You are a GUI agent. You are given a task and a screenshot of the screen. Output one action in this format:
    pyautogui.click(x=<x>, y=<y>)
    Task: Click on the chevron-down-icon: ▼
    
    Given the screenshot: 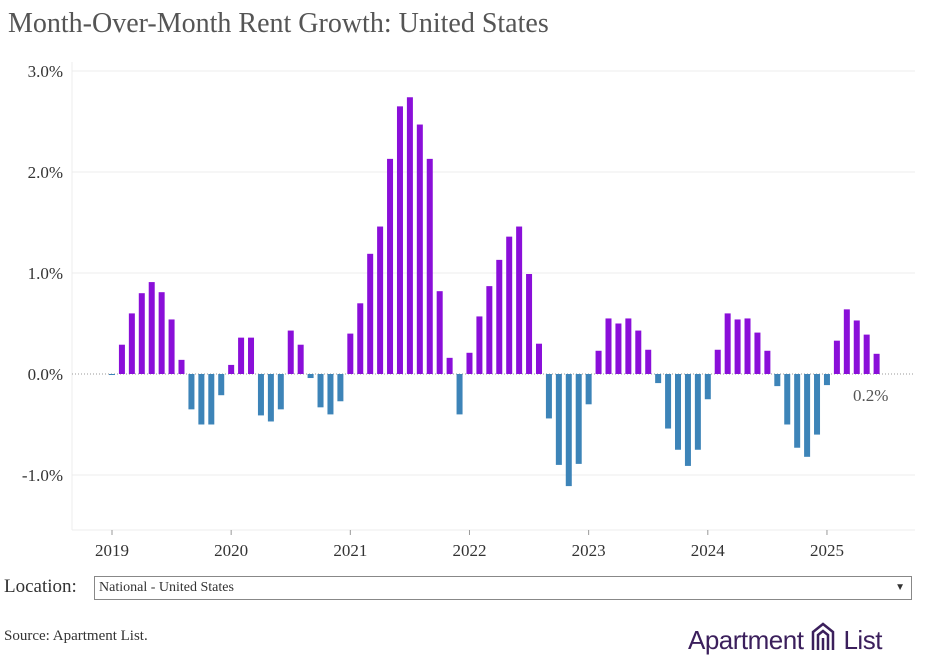 What is the action you would take?
    pyautogui.click(x=900, y=587)
    